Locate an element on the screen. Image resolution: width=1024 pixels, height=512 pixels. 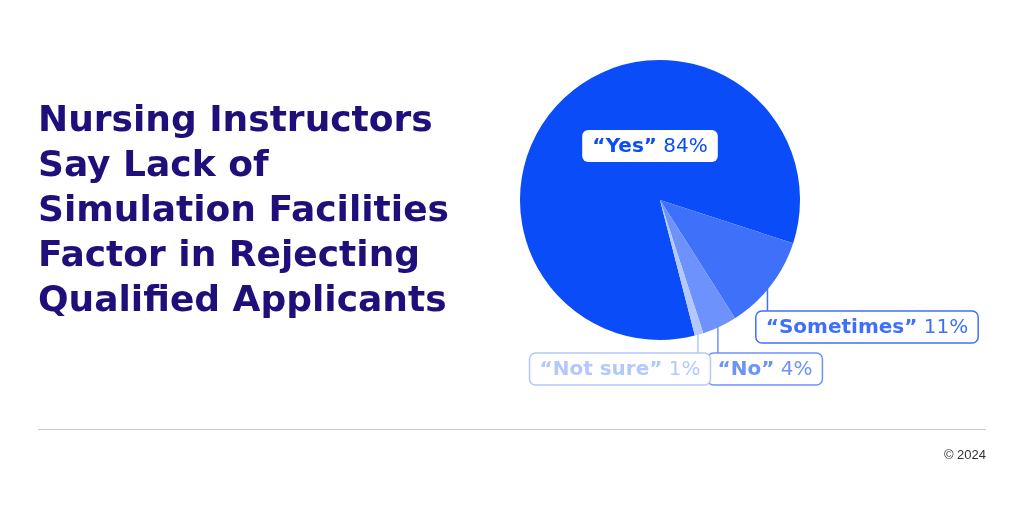
data-label: 1% is located at coordinates (681, 368).